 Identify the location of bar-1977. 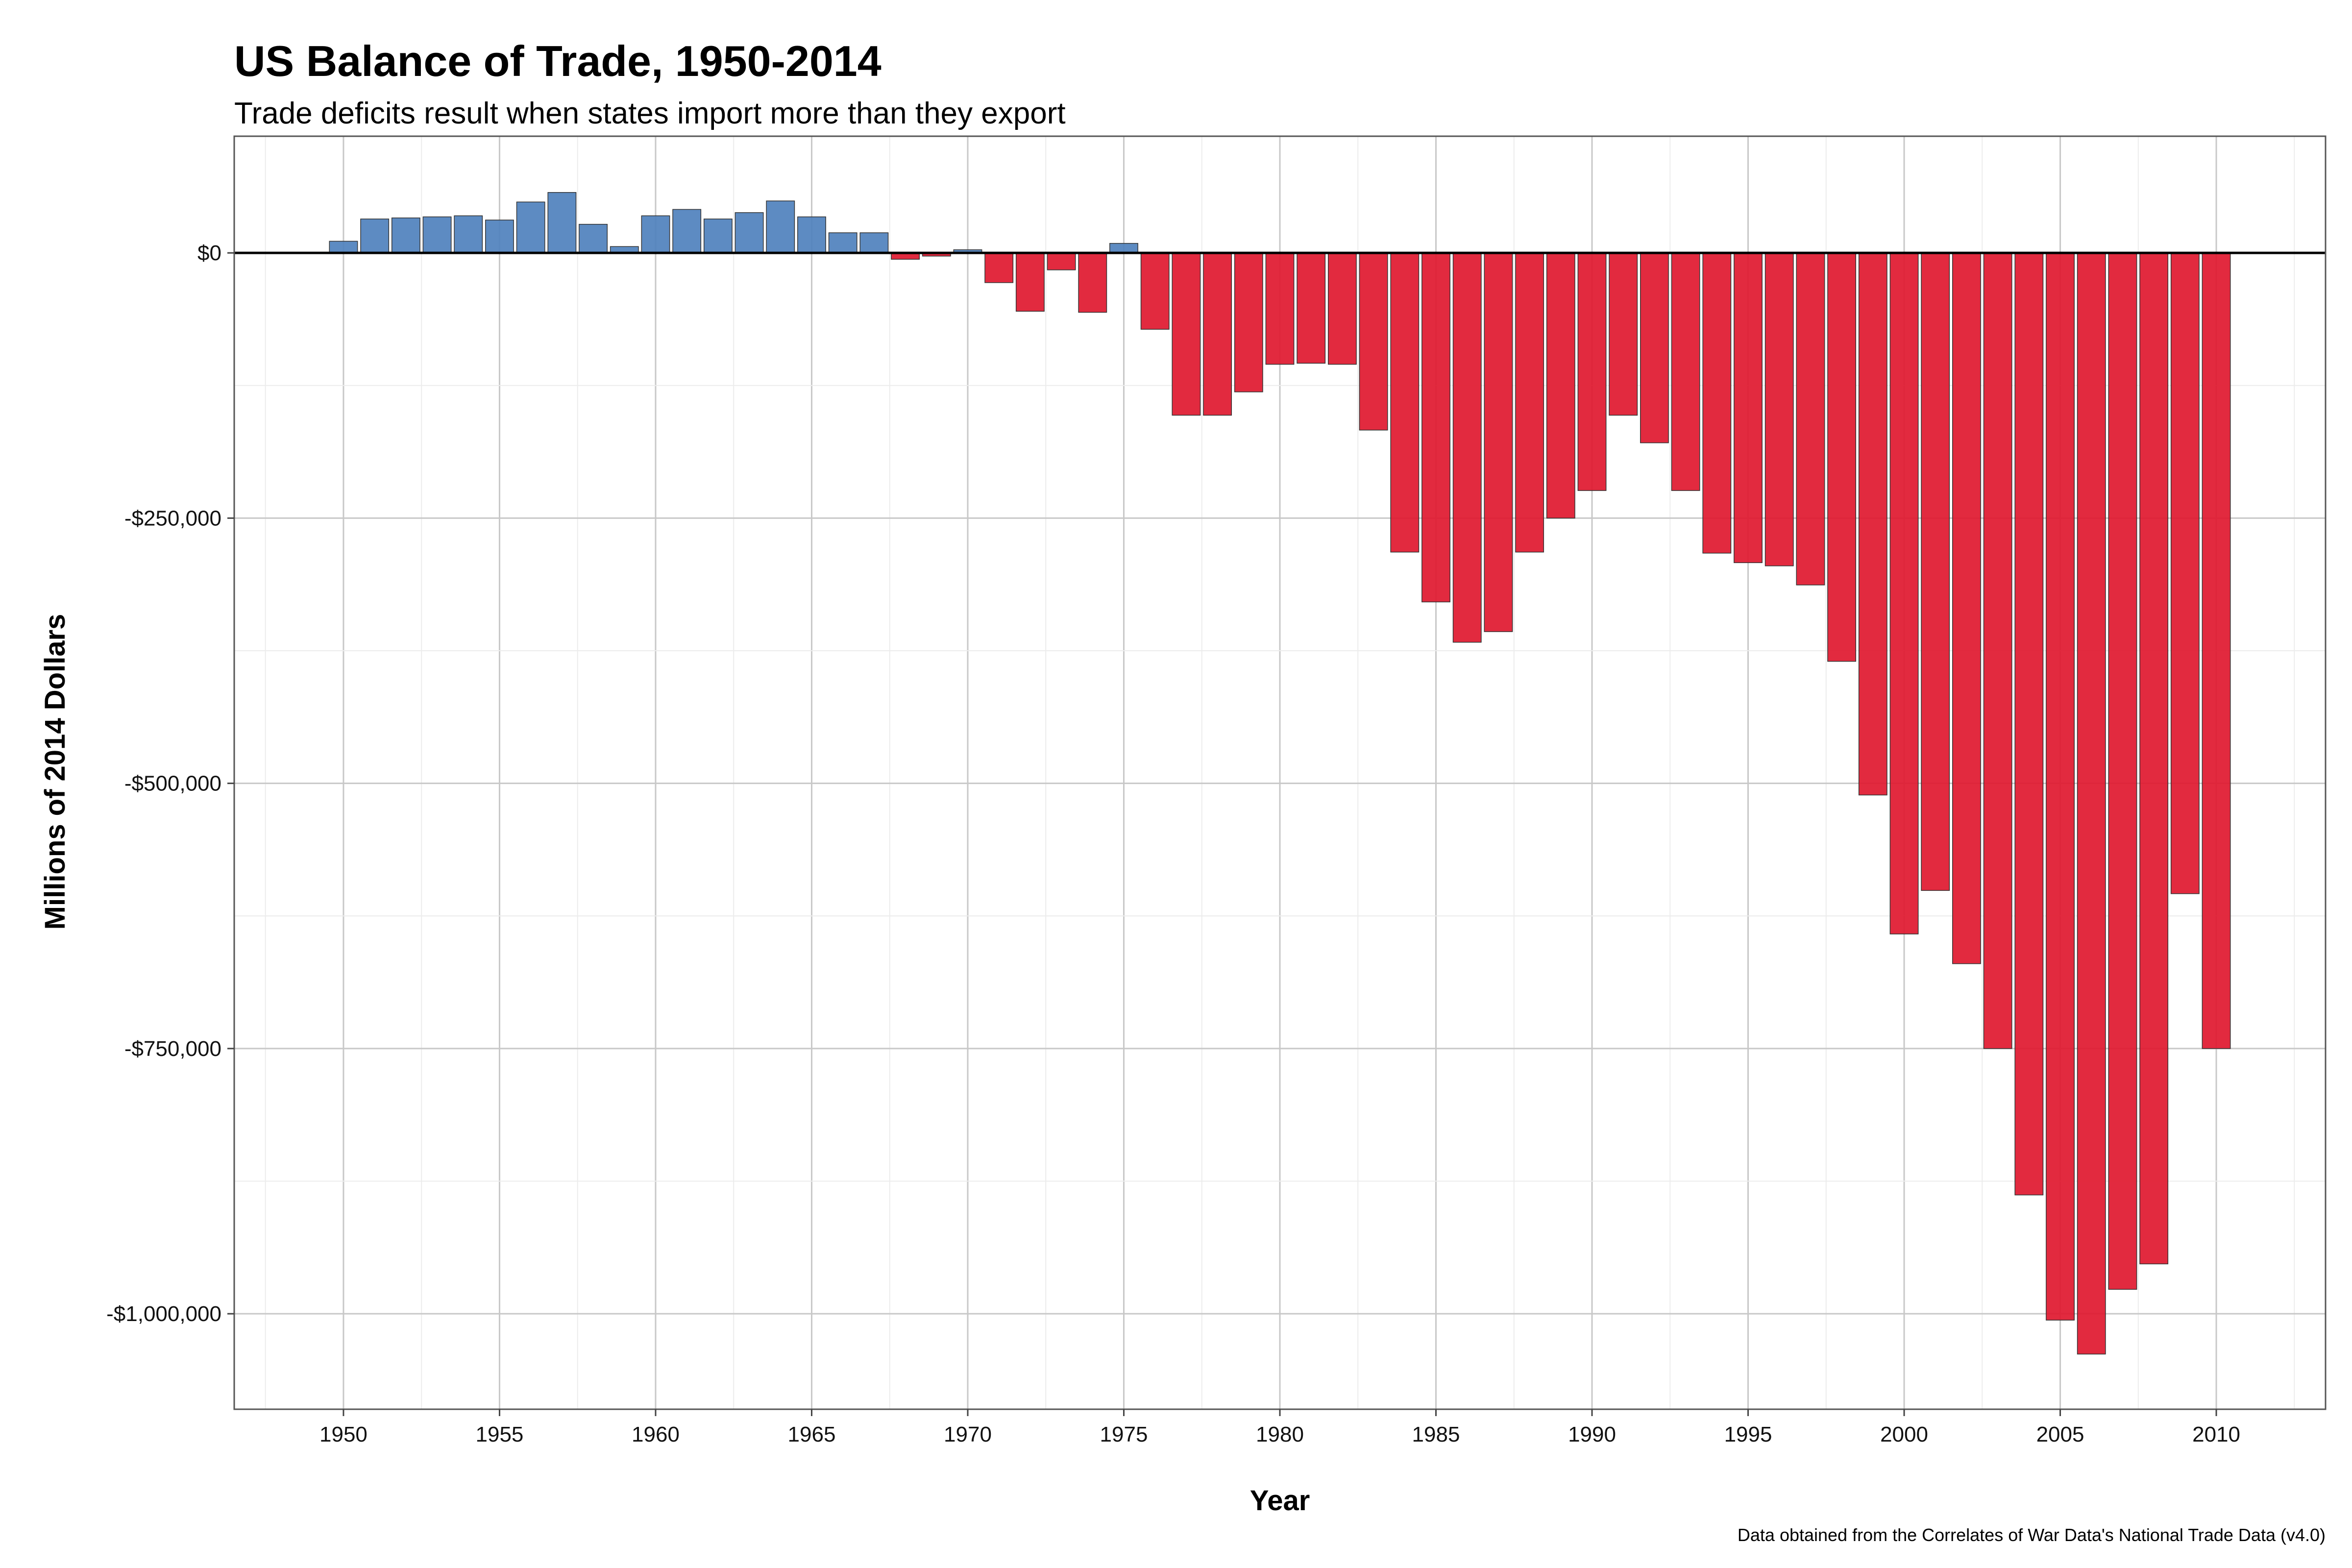
(1186, 334).